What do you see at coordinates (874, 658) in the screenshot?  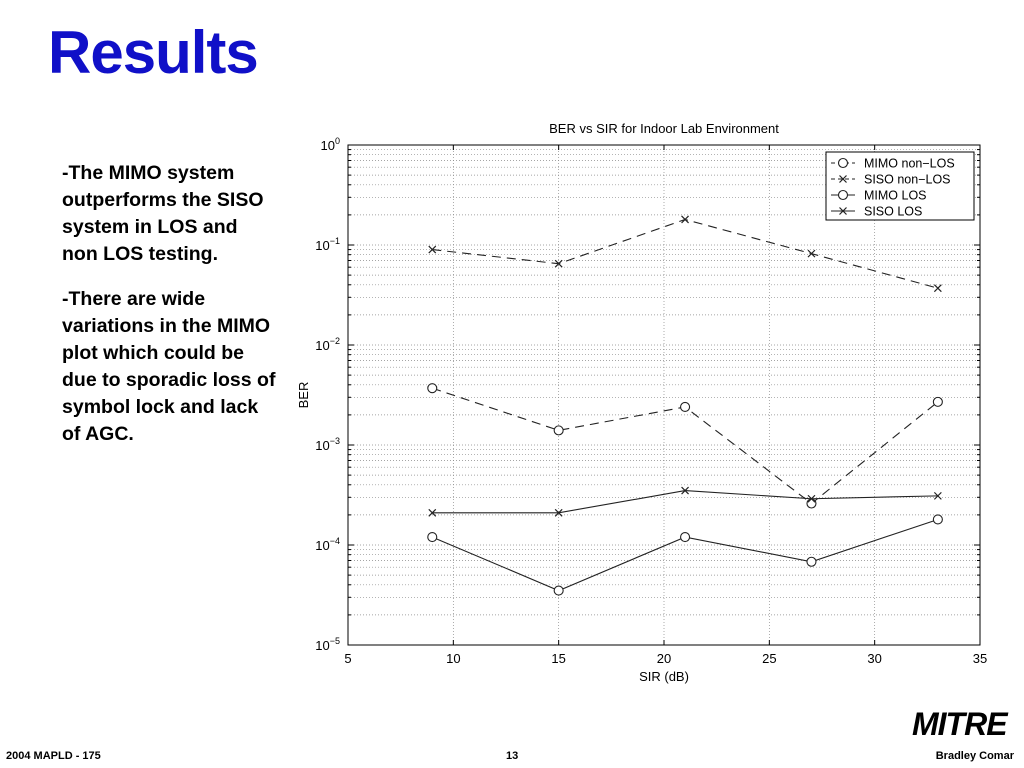 I see `x-tick-label: 30` at bounding box center [874, 658].